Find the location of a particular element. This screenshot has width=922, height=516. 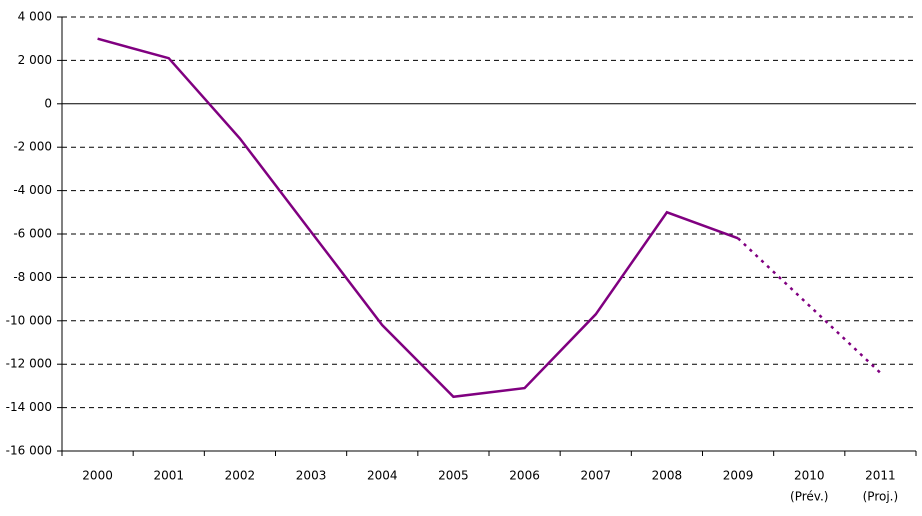

y-tick-label: 0 is located at coordinates (48, 103).